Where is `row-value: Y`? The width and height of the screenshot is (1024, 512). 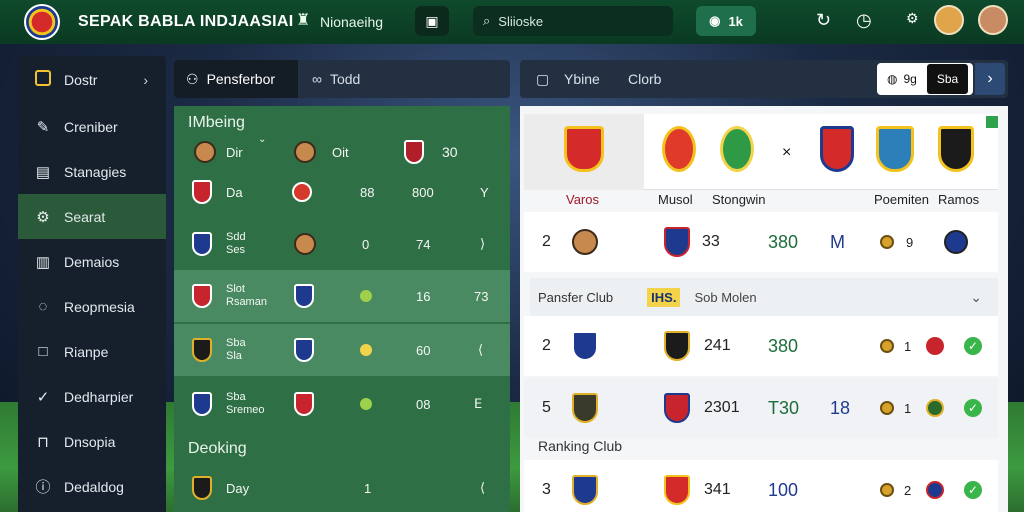 row-value: Y is located at coordinates (484, 192).